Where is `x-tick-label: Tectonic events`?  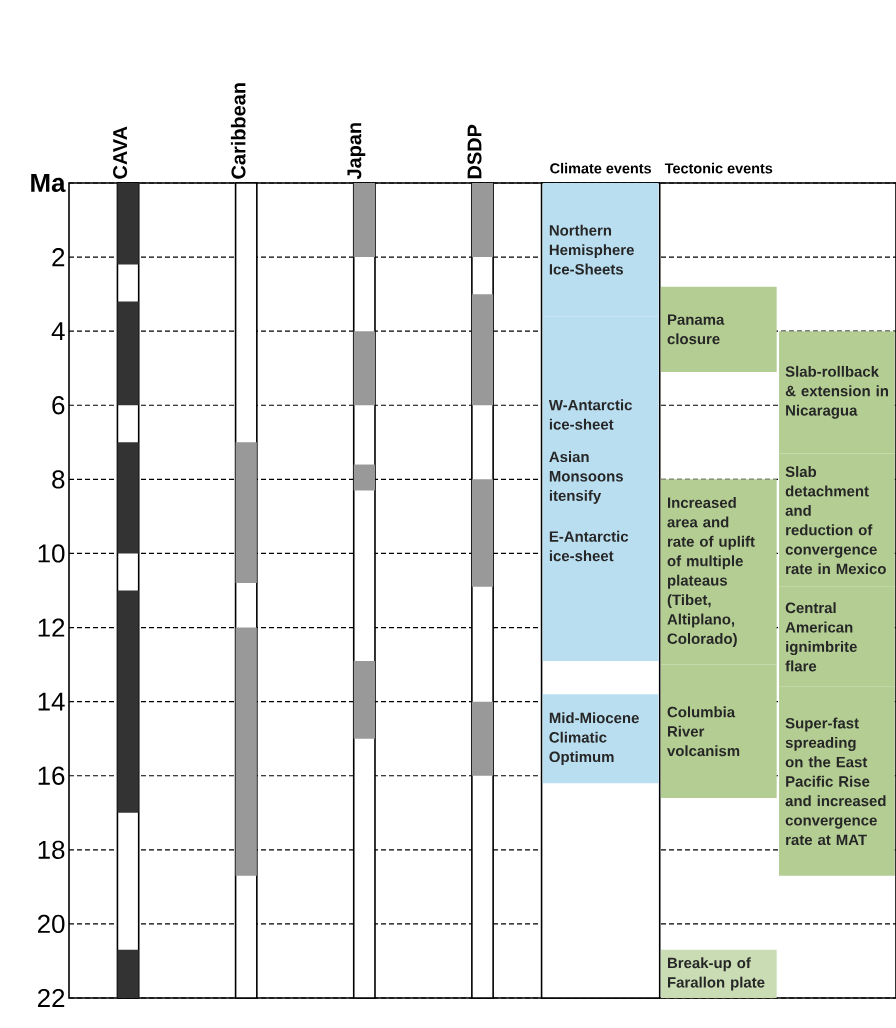
x-tick-label: Tectonic events is located at coordinates (718, 168).